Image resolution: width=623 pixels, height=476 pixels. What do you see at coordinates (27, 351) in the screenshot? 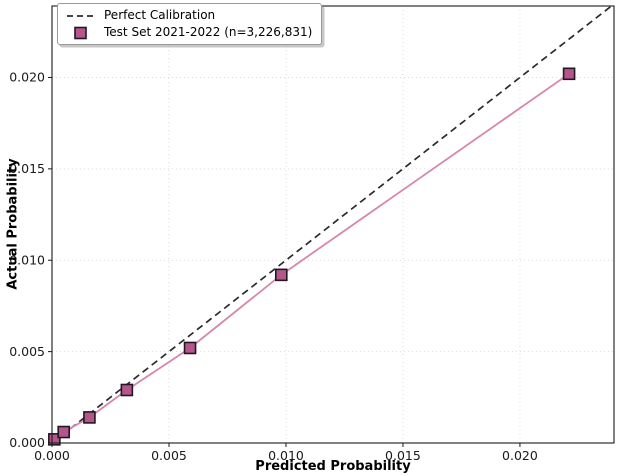
I see `y-tick-label: 0.005` at bounding box center [27, 351].